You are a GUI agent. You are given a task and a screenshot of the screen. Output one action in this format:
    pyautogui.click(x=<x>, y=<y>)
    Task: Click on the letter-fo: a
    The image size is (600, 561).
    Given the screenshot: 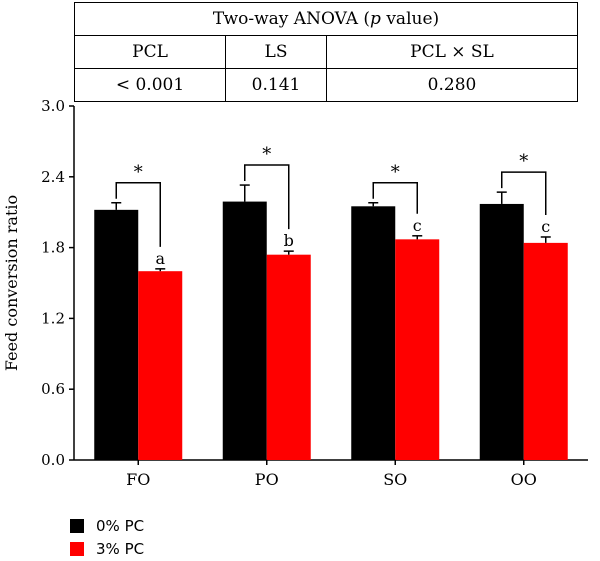 What is the action you would take?
    pyautogui.click(x=160, y=258)
    